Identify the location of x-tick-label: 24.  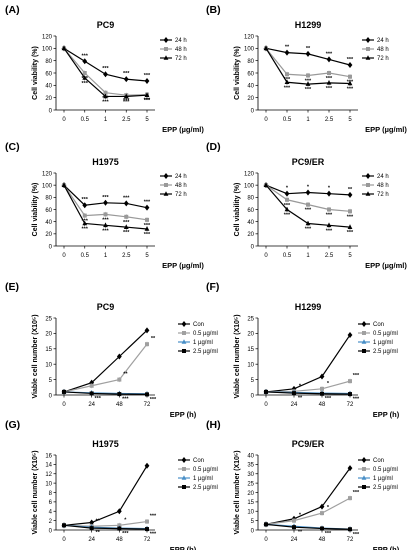
(294, 405).